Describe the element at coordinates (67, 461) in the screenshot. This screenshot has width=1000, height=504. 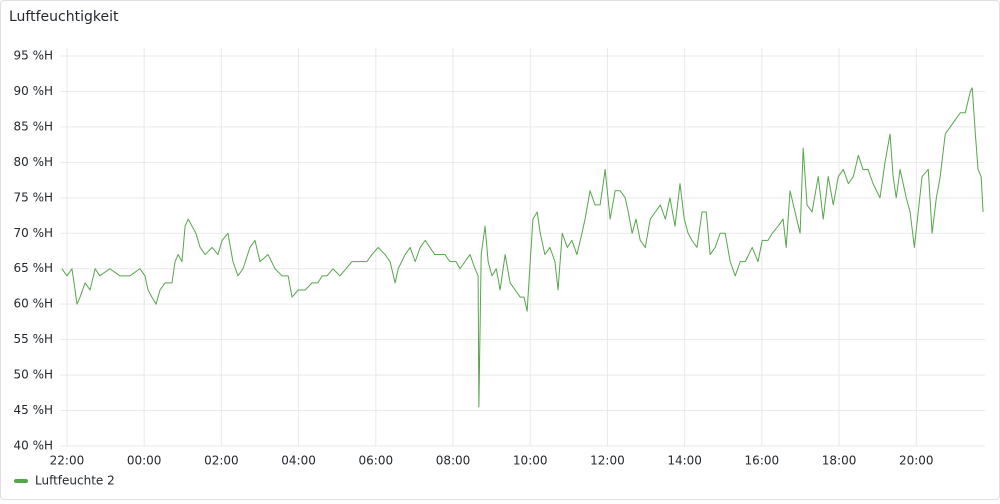
I see `x-tick-label: 22:00` at that location.